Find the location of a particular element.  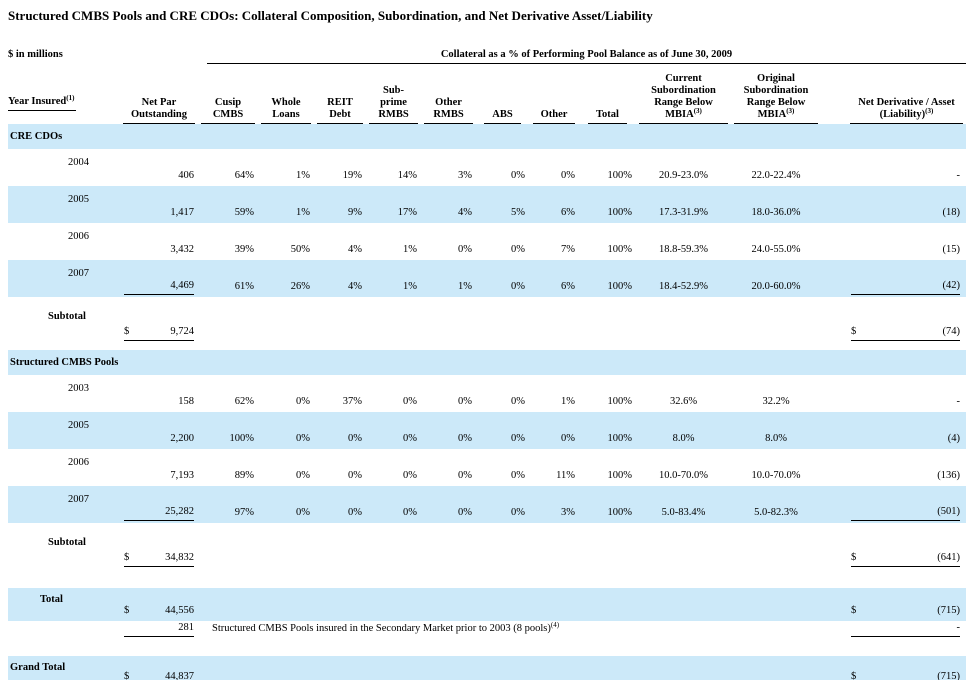

other-cell: 6% is located at coordinates (554, 204).